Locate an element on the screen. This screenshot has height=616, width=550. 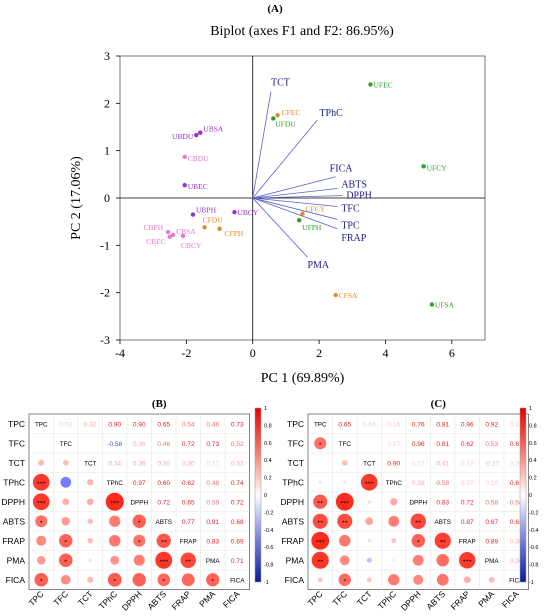
observation-label: UFPH is located at coordinates (312, 227).